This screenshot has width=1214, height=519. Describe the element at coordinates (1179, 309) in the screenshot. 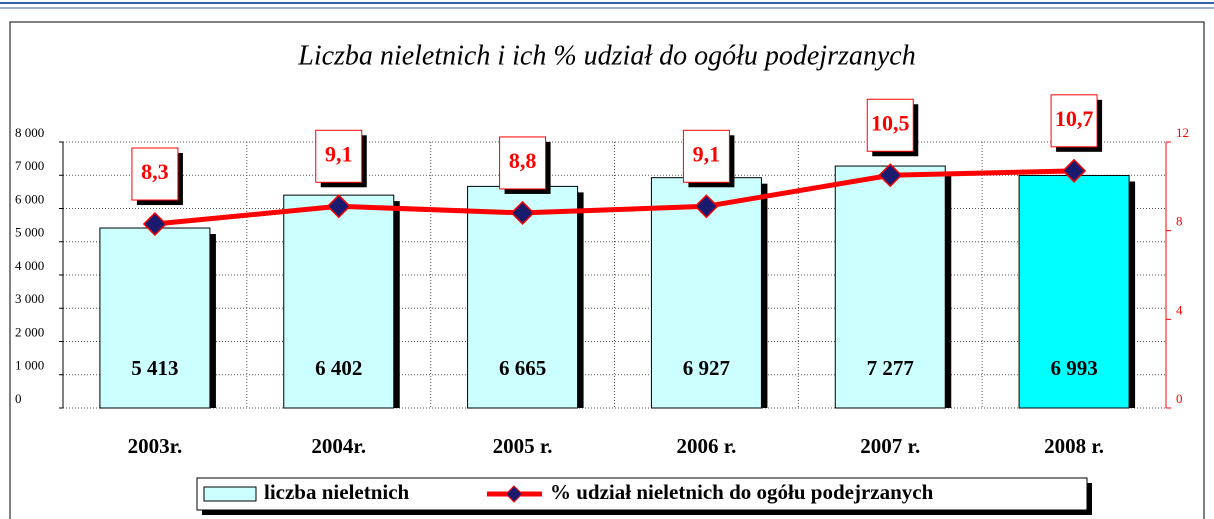

I see `y2-tick-label: 4` at that location.